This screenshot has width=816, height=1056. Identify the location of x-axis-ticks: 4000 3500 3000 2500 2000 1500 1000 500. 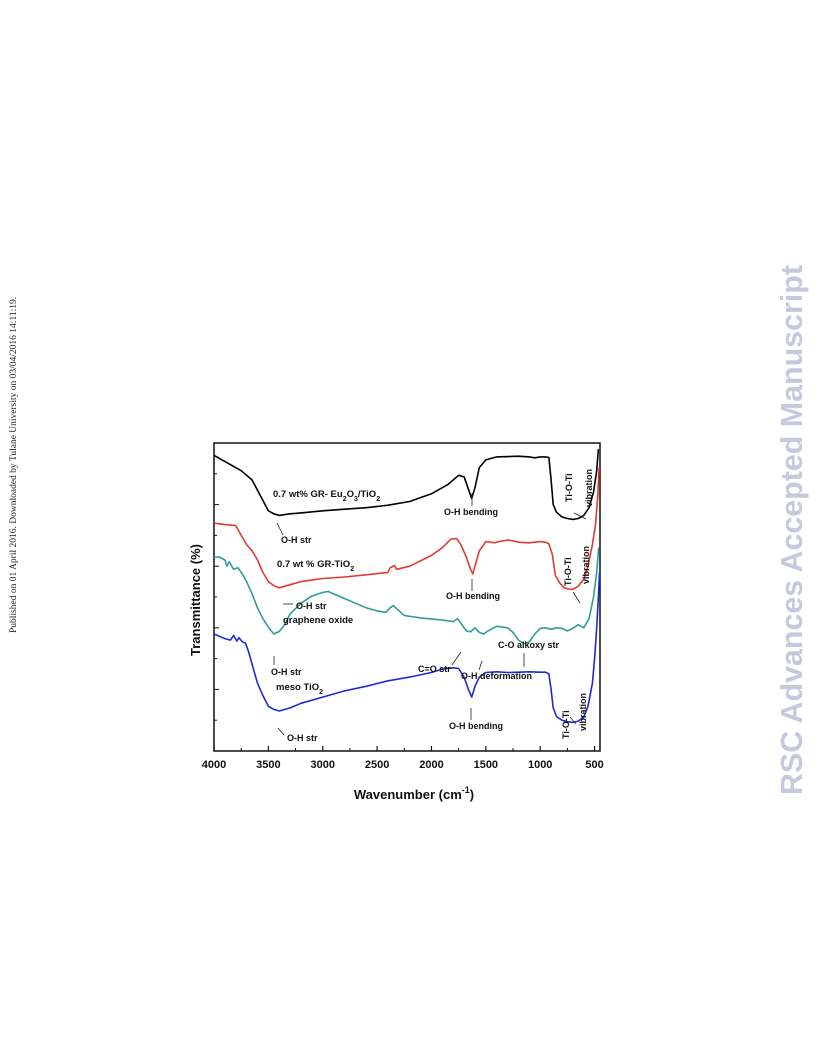
(403, 758).